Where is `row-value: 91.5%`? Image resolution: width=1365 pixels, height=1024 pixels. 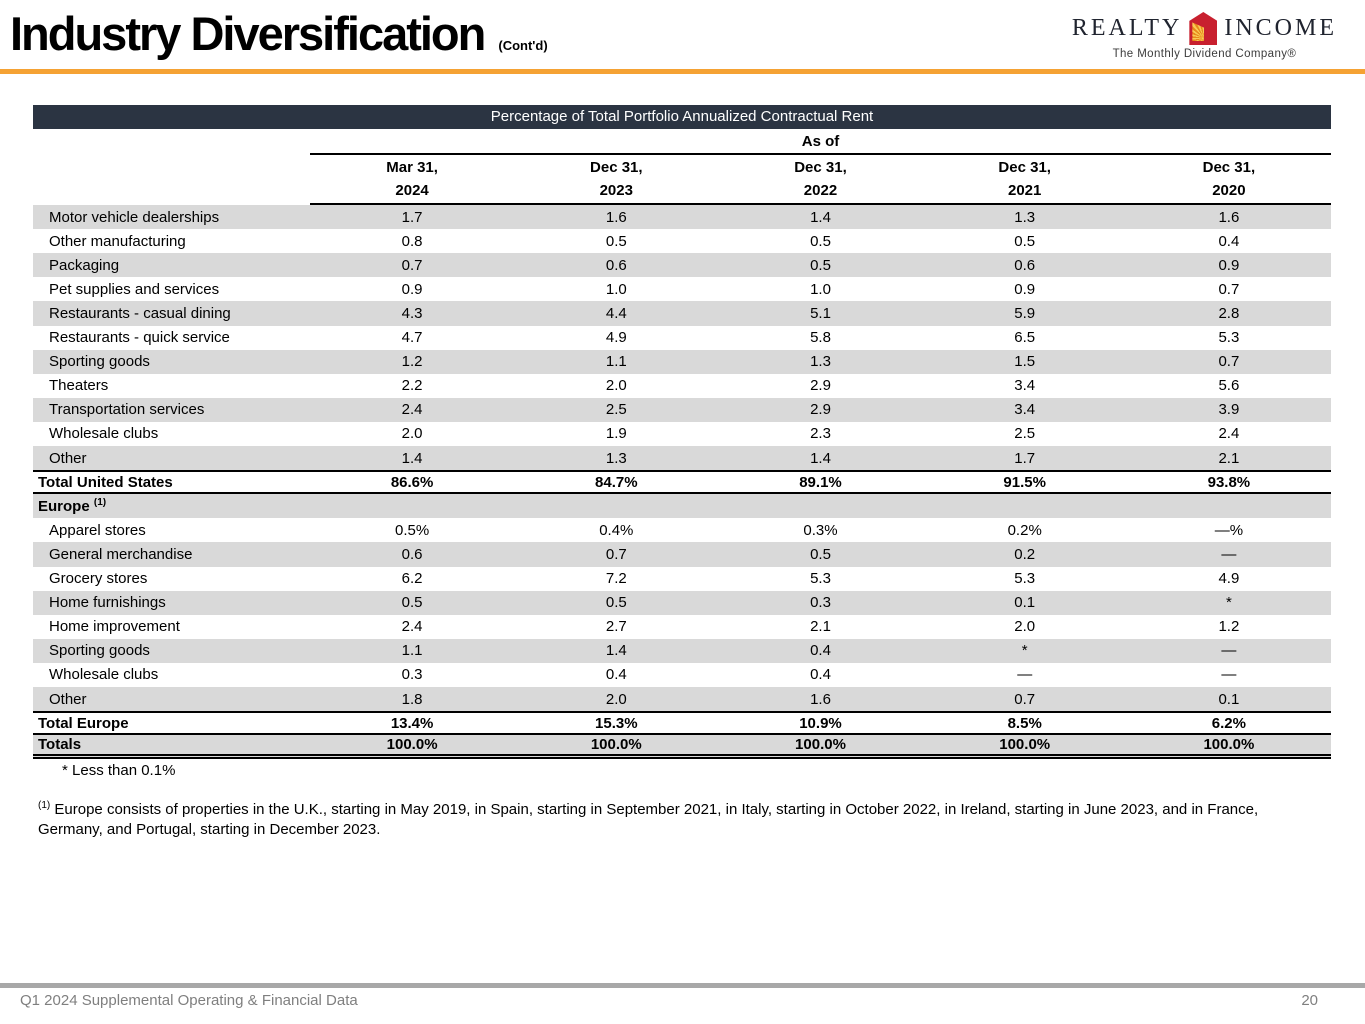 row-value: 91.5% is located at coordinates (1024, 482).